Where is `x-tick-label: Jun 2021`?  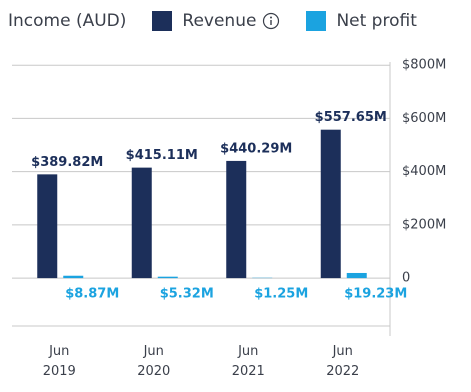
x-tick-label: Jun 2021 is located at coordinates (248, 361).